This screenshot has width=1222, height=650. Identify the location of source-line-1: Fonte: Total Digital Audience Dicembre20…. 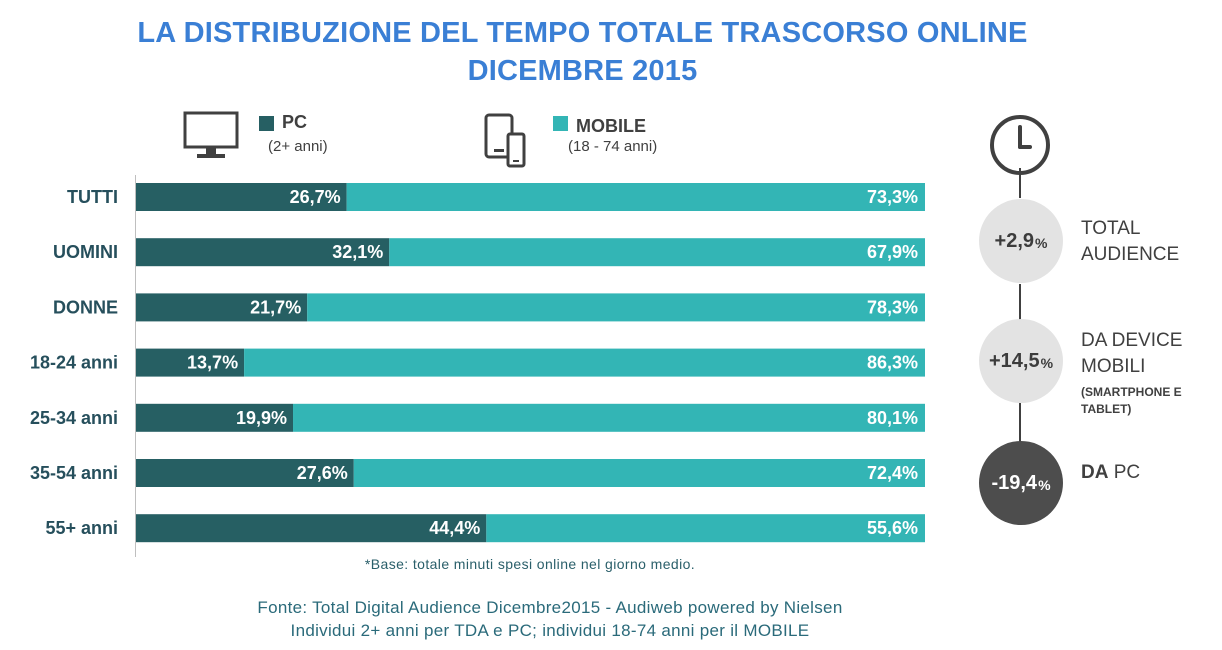
(550, 607).